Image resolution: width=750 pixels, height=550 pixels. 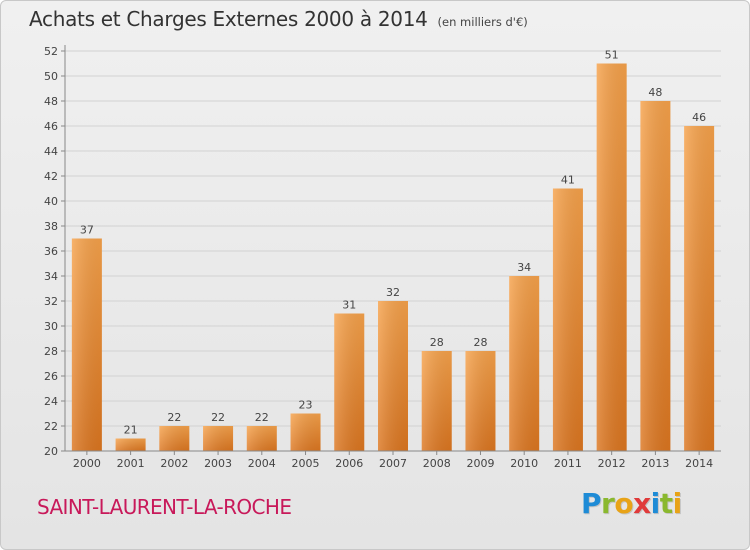 What do you see at coordinates (51, 201) in the screenshot?
I see `y-tick-label: 40` at bounding box center [51, 201].